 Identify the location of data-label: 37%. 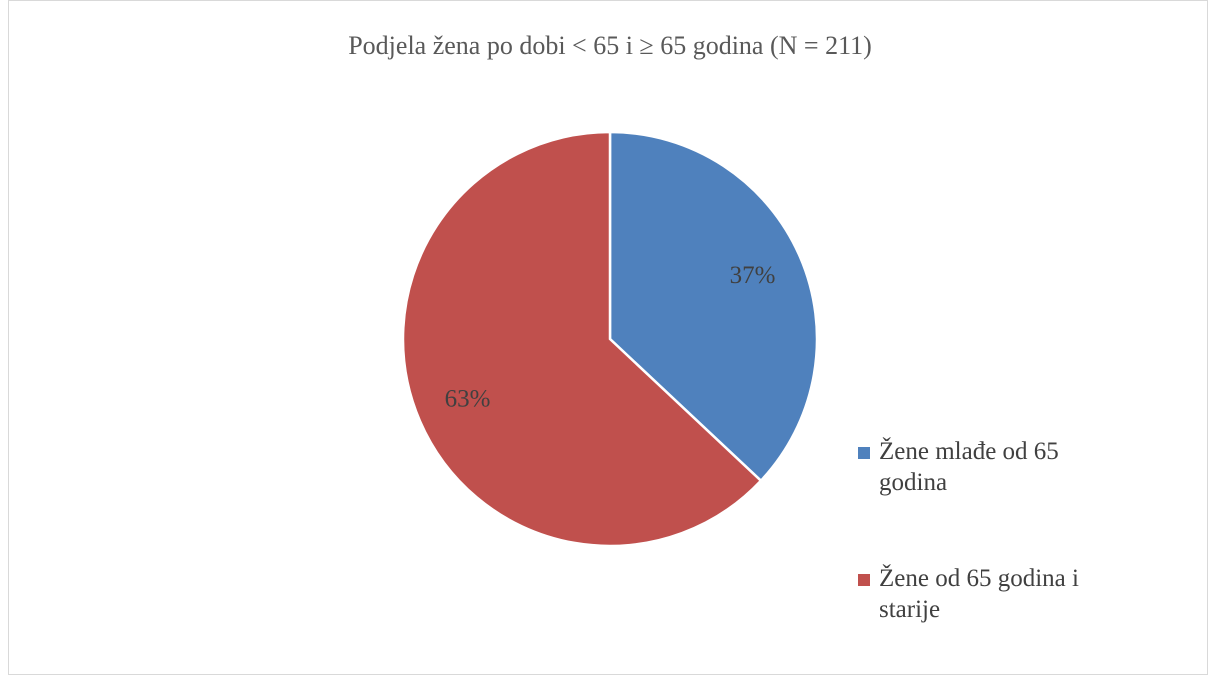
(753, 275).